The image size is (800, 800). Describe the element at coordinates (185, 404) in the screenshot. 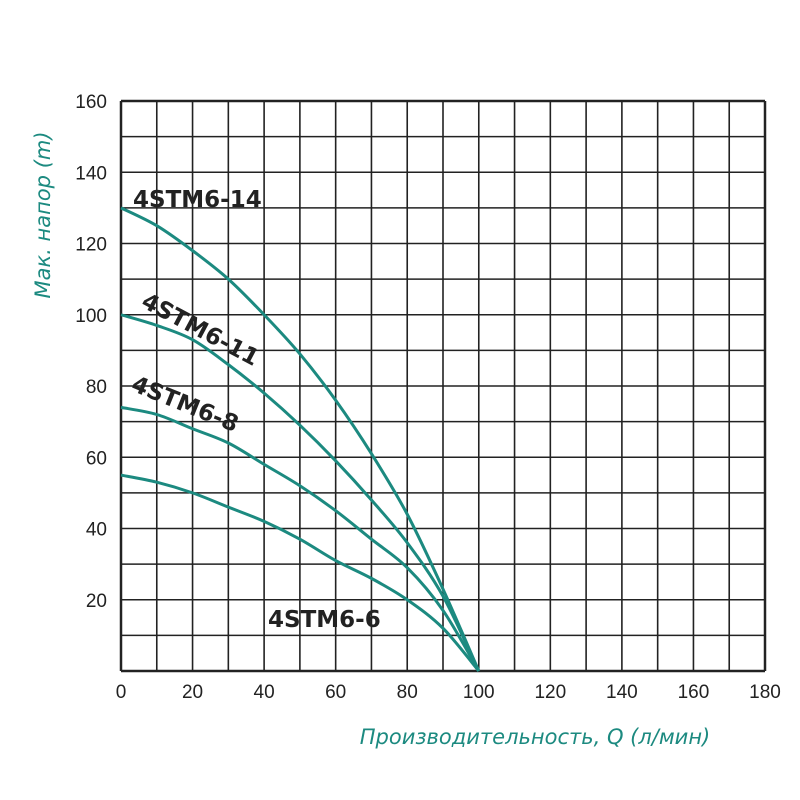

I see `series-label-4stm6-8: 4STM6-8` at that location.